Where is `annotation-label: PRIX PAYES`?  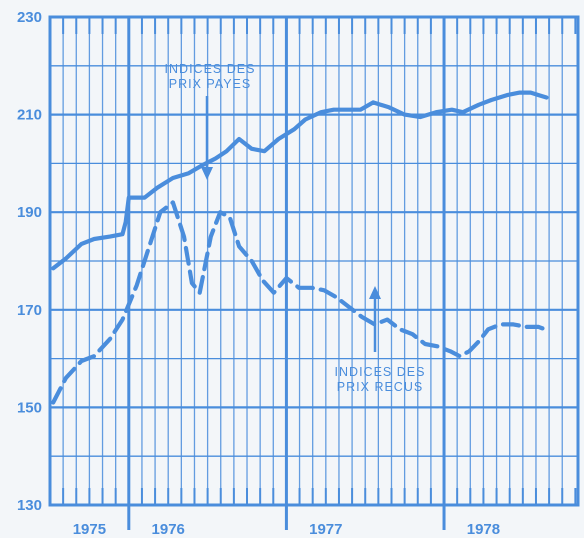 annotation-label: PRIX PAYES is located at coordinates (210, 84).